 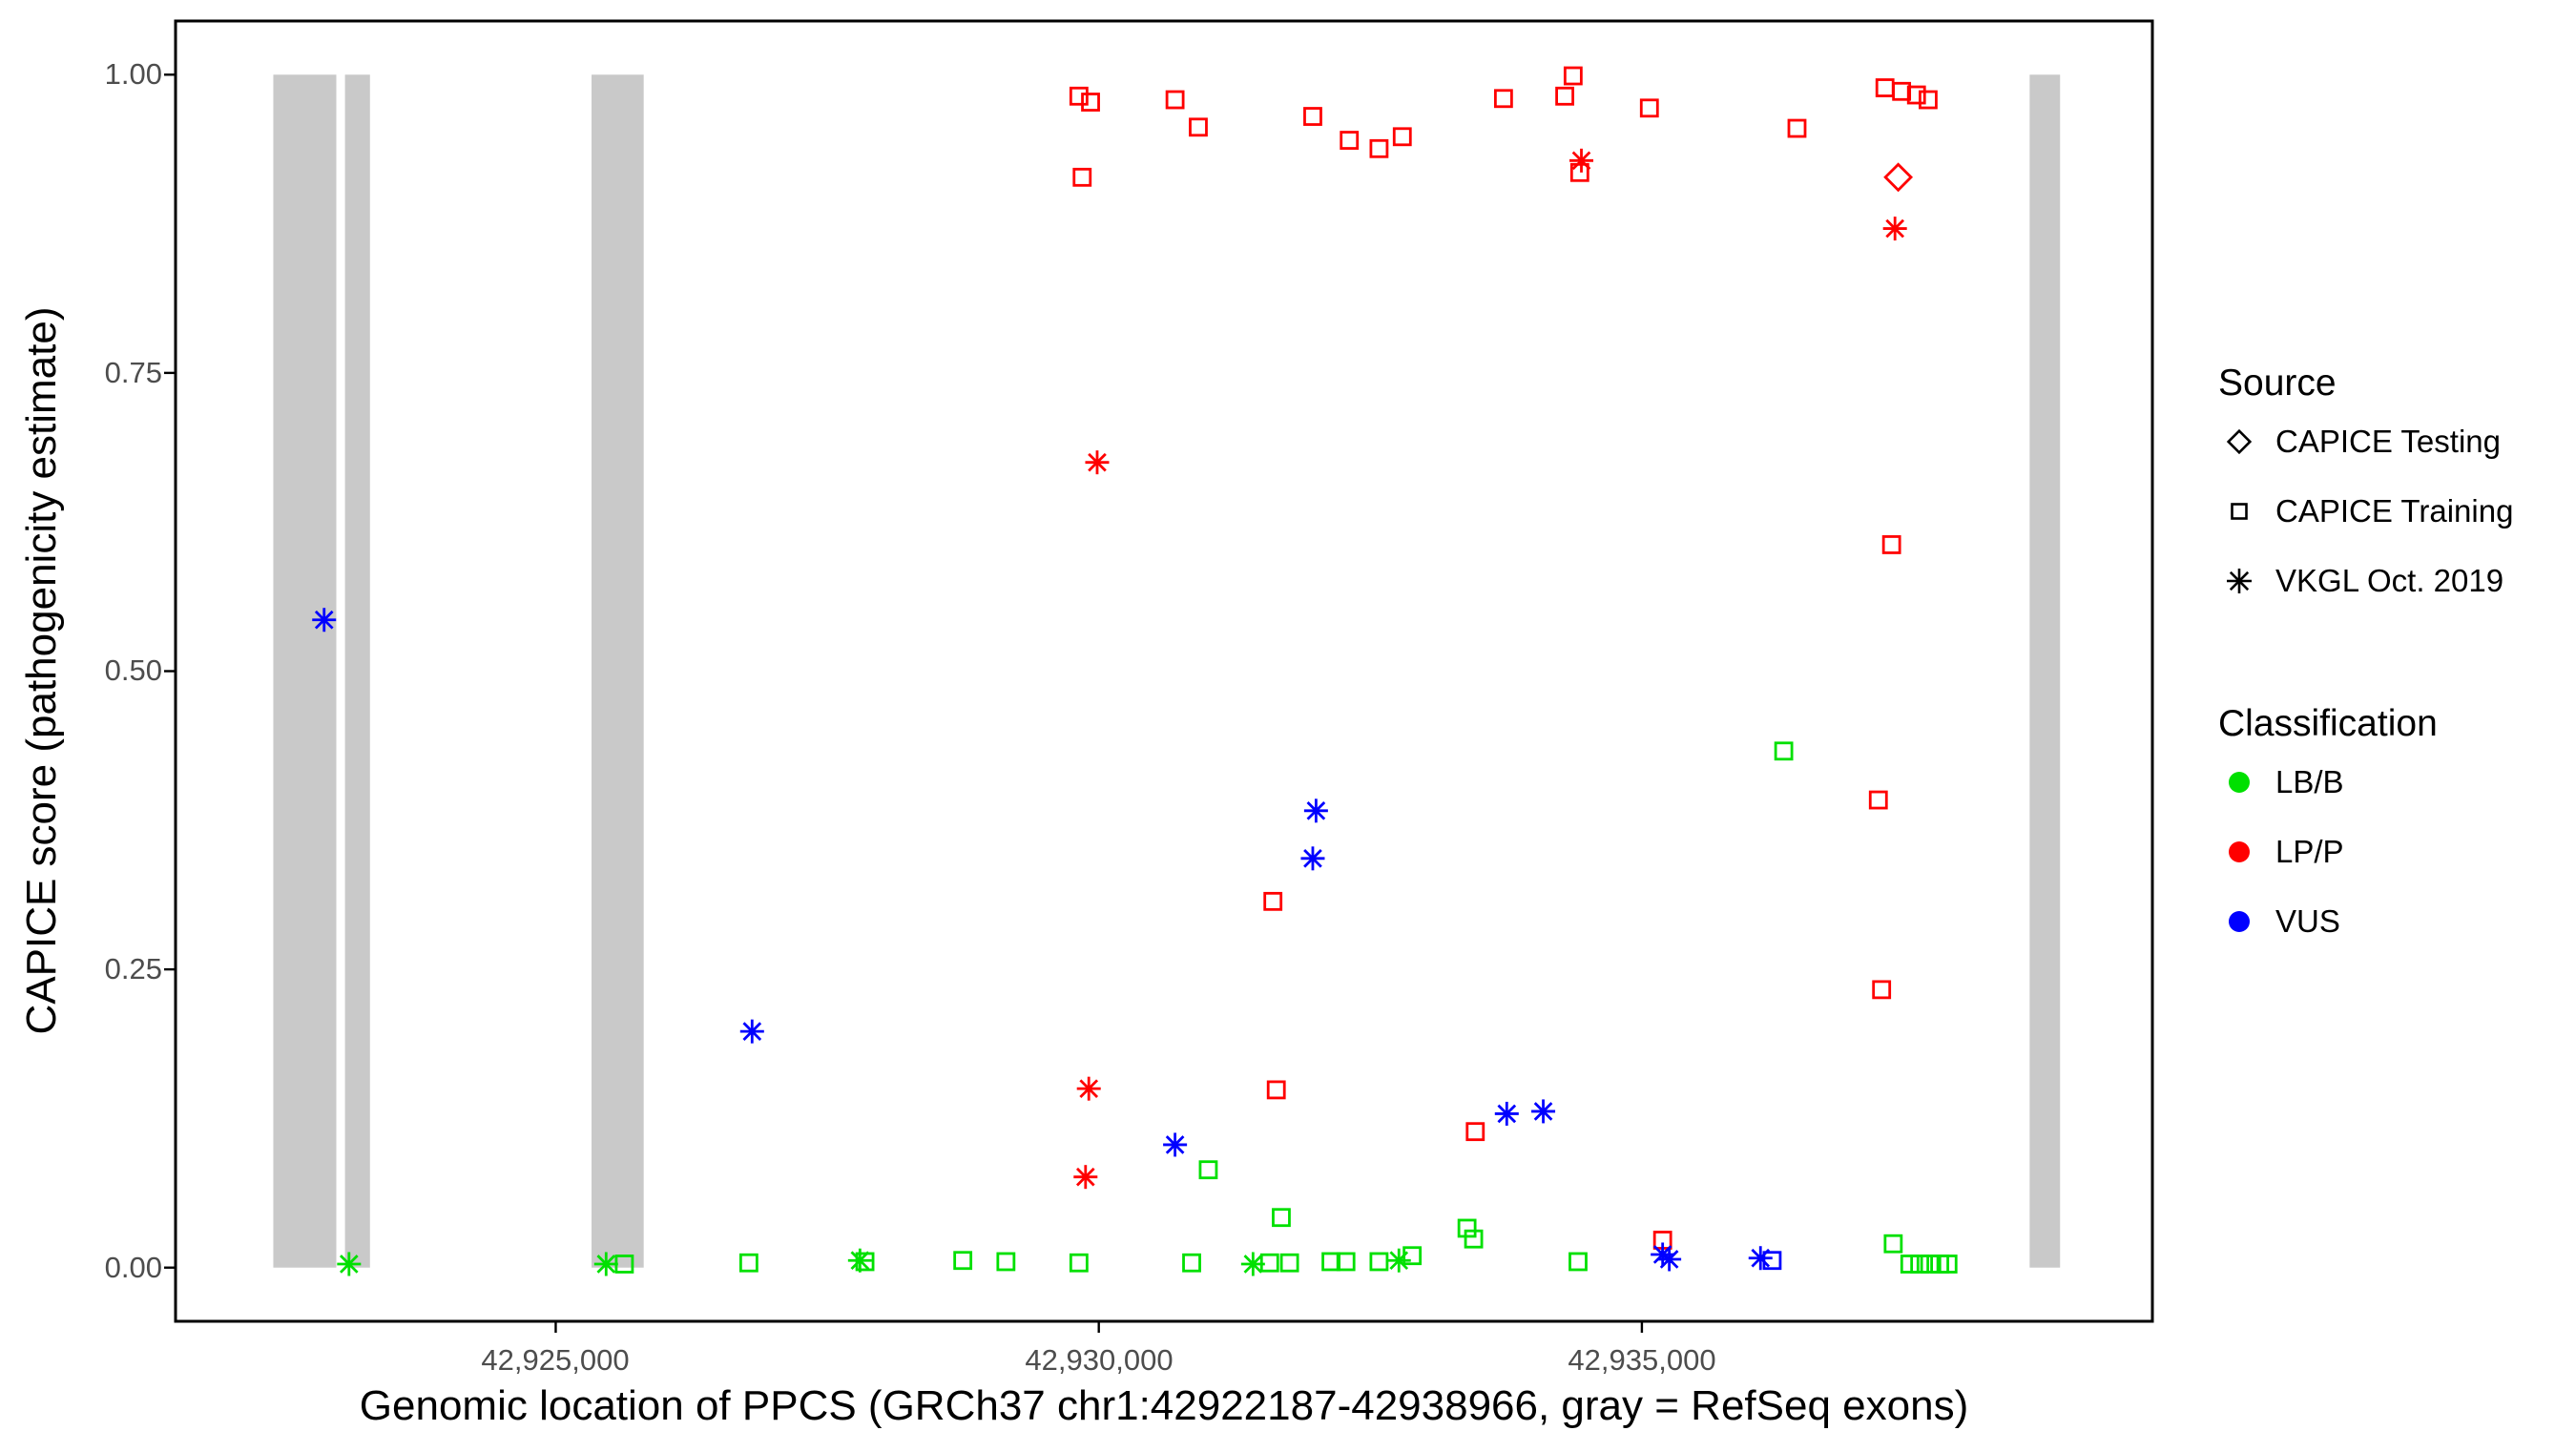 I want to click on legend-classification-title: Classification, so click(x=2328, y=723).